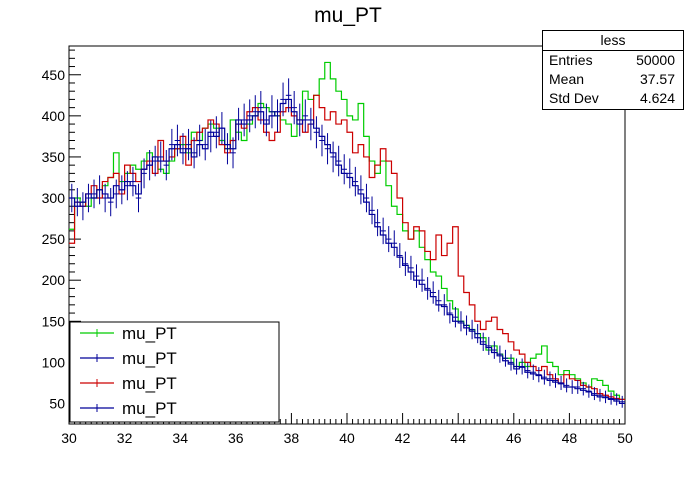 This screenshot has height=477, width=696. I want to click on stats-label: Std Dev, so click(574, 98).